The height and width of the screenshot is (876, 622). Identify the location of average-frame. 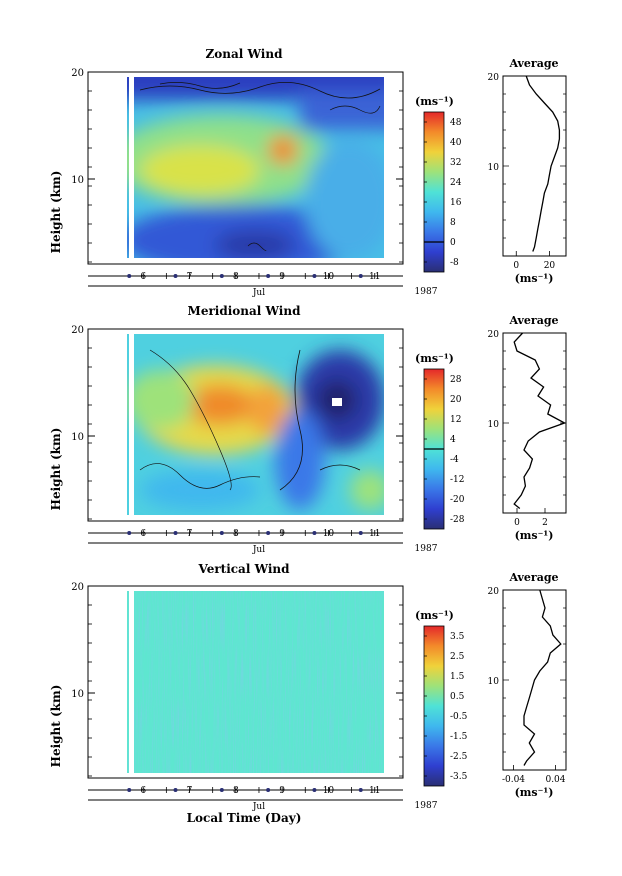
(534, 166).